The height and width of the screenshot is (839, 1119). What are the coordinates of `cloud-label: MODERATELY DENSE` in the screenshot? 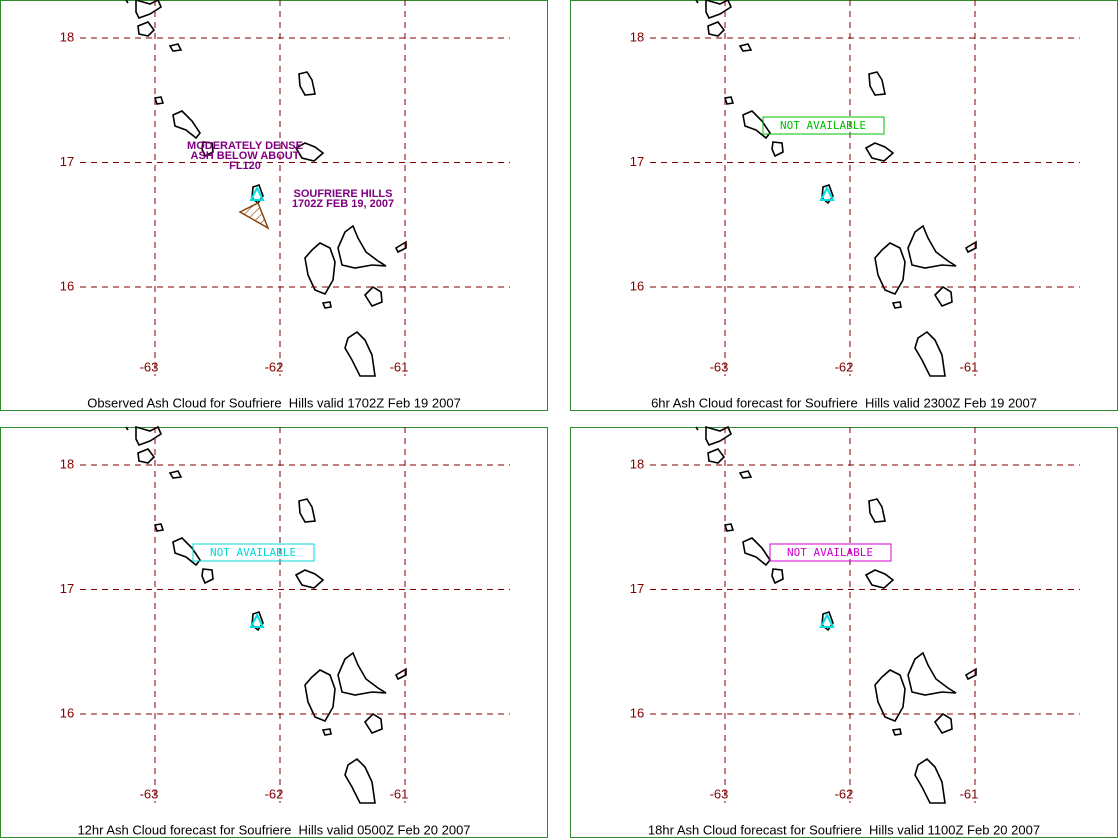 It's located at (245, 146).